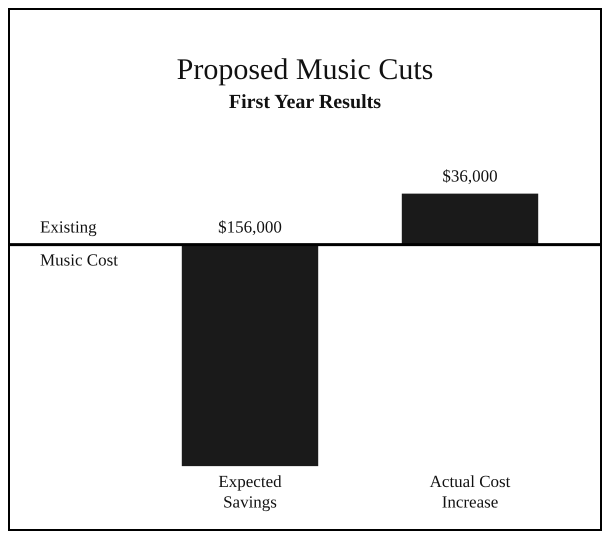  Describe the element at coordinates (250, 227) in the screenshot. I see `annotation: $156,000` at that location.